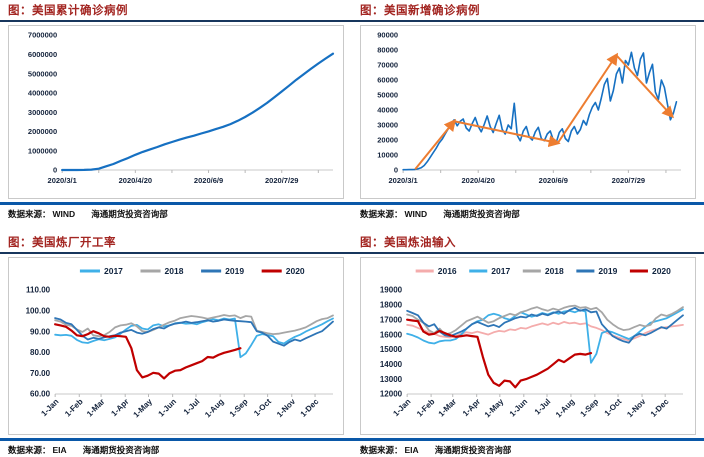 This screenshot has height=457, width=704. Describe the element at coordinates (391, 379) in the screenshot. I see `svg-text: 13000` at that location.